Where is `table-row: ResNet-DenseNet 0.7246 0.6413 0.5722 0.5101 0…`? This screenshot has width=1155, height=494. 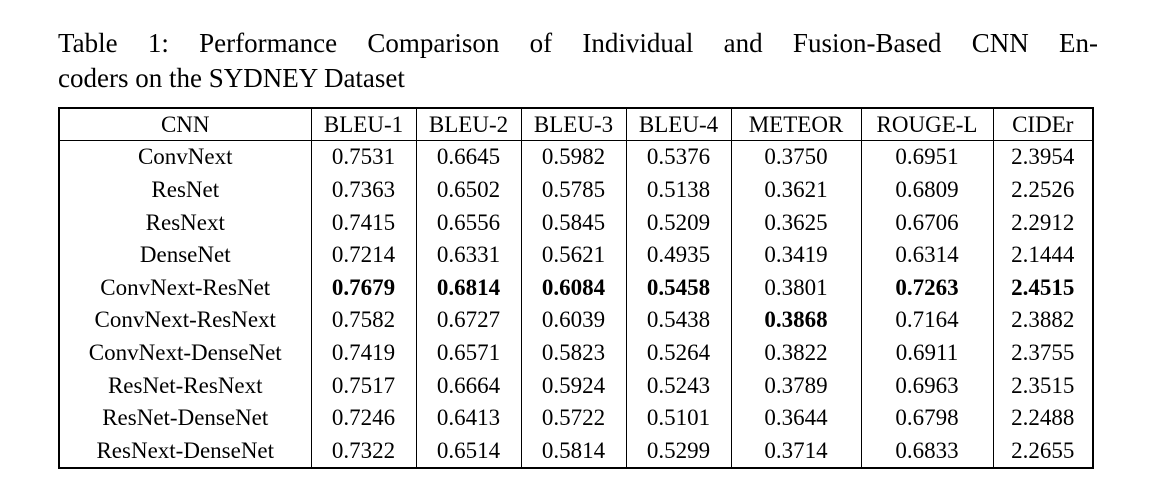
table-row: ResNet-DenseNet 0.7246 0.6413 0.5722 0.5101 0… is located at coordinates (576, 418).